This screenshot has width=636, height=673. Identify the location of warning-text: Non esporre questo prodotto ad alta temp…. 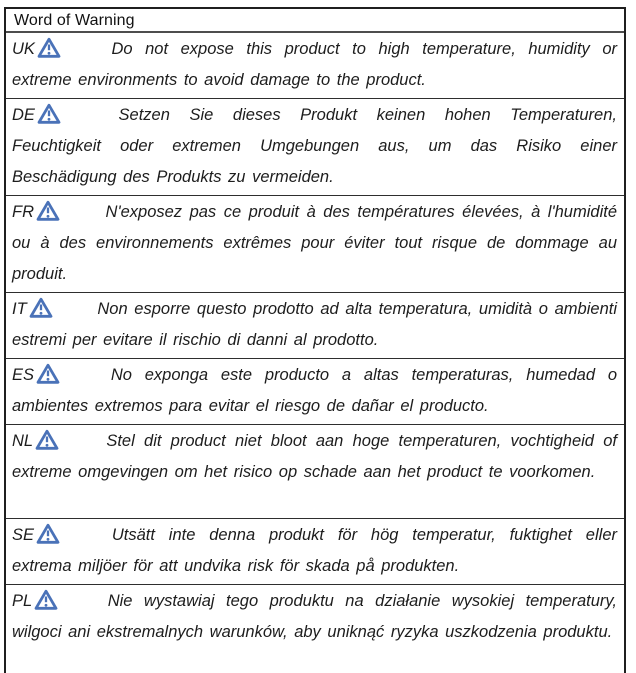
(314, 324).